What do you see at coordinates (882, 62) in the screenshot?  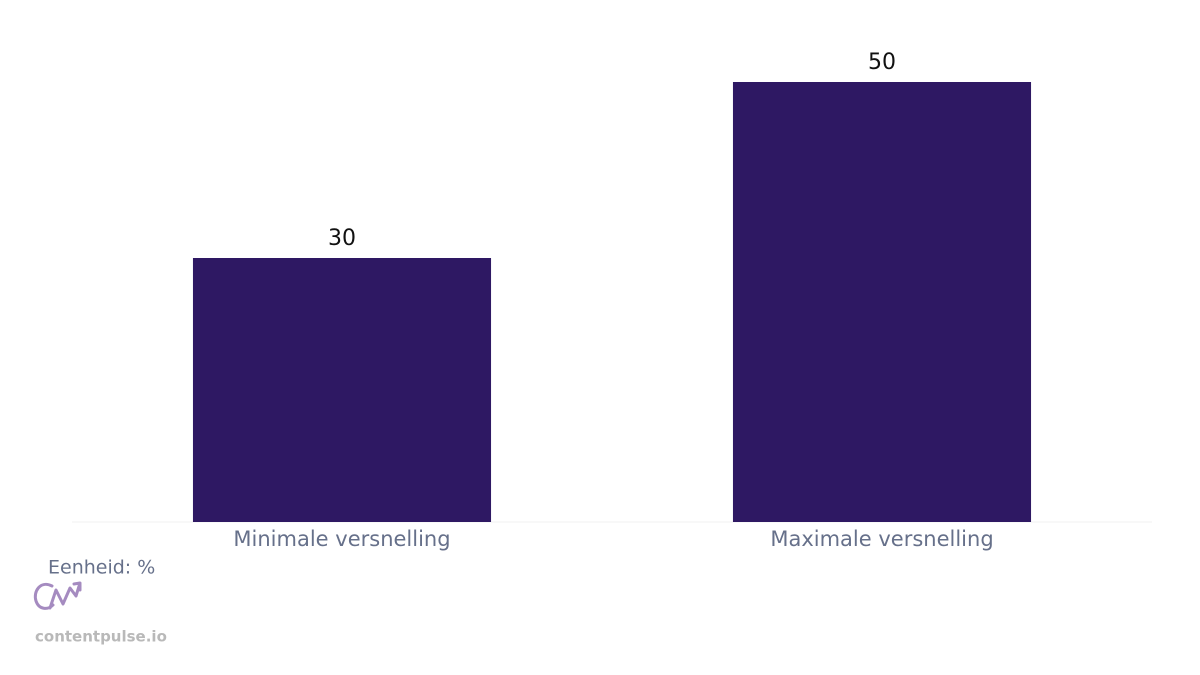 I see `value-label: 50` at bounding box center [882, 62].